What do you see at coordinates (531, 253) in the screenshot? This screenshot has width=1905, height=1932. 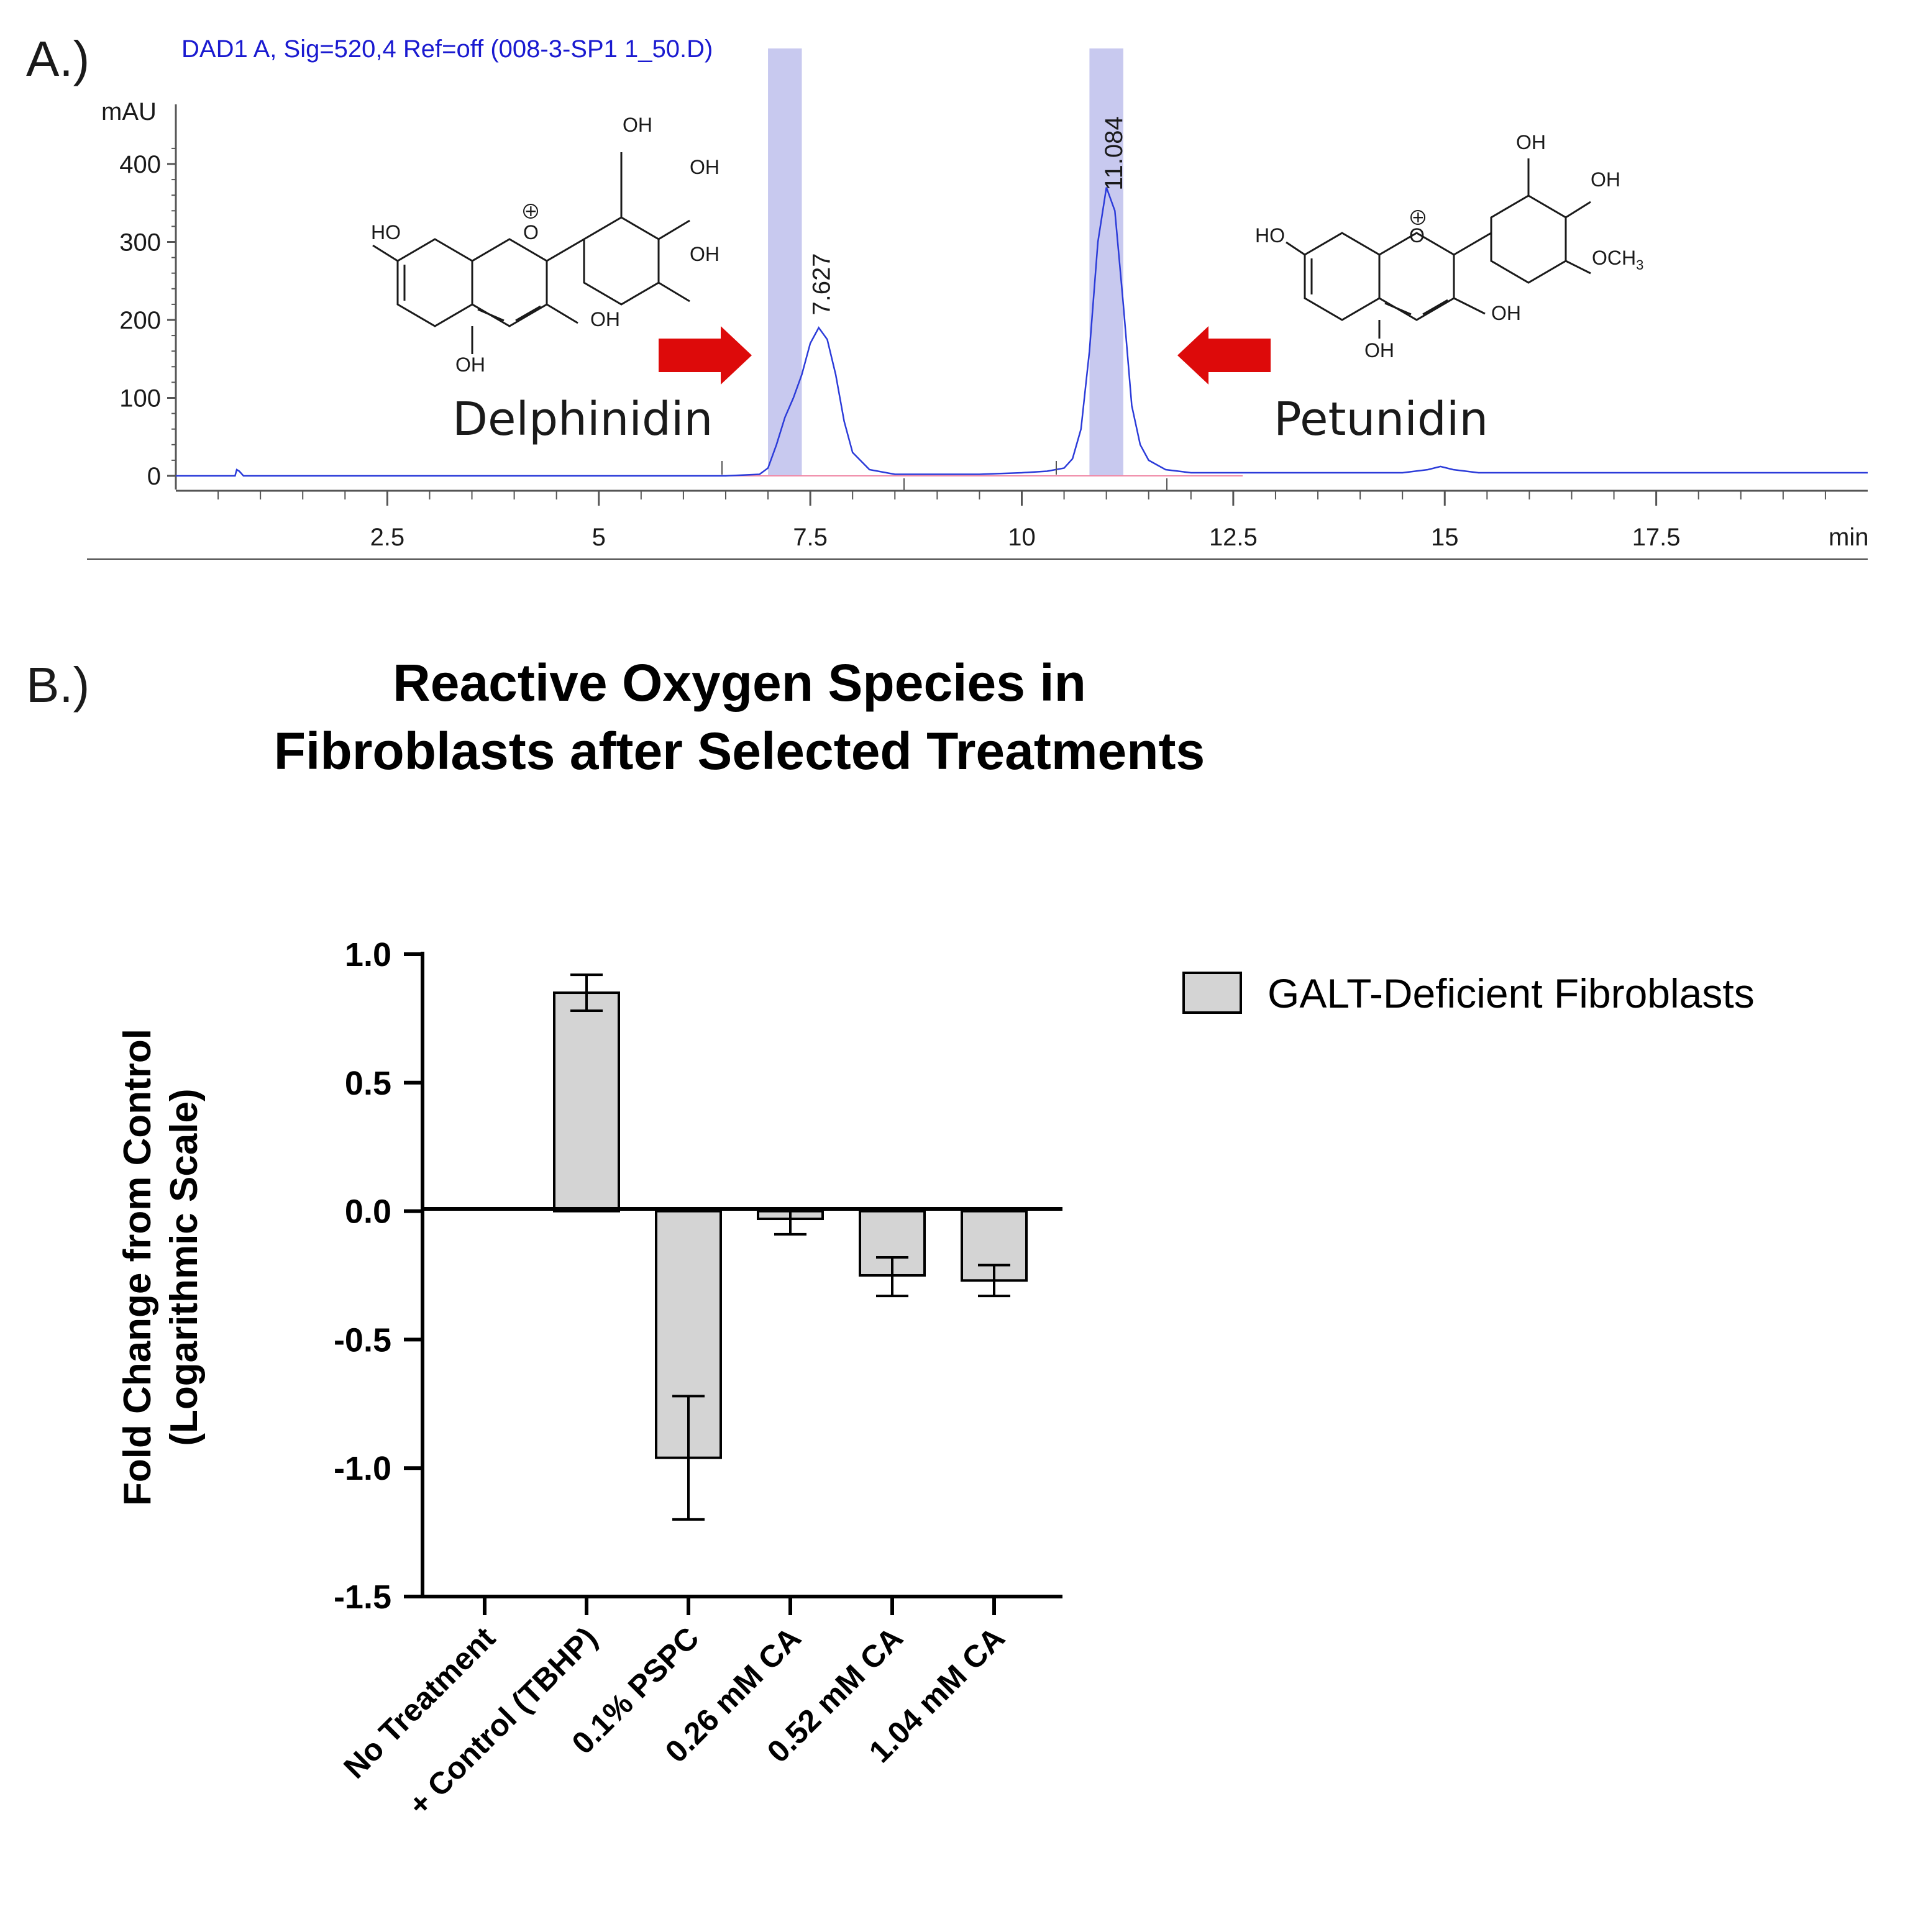 I see `delphinidin-structure` at bounding box center [531, 253].